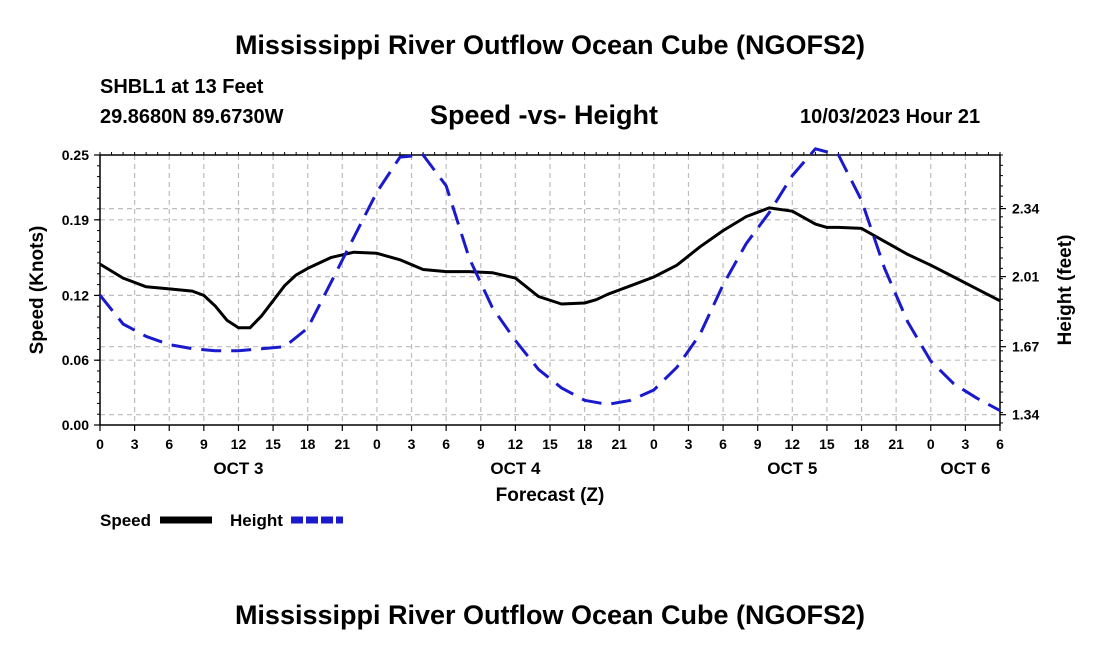  I want to click on day-label: OCT 5, so click(792, 468).